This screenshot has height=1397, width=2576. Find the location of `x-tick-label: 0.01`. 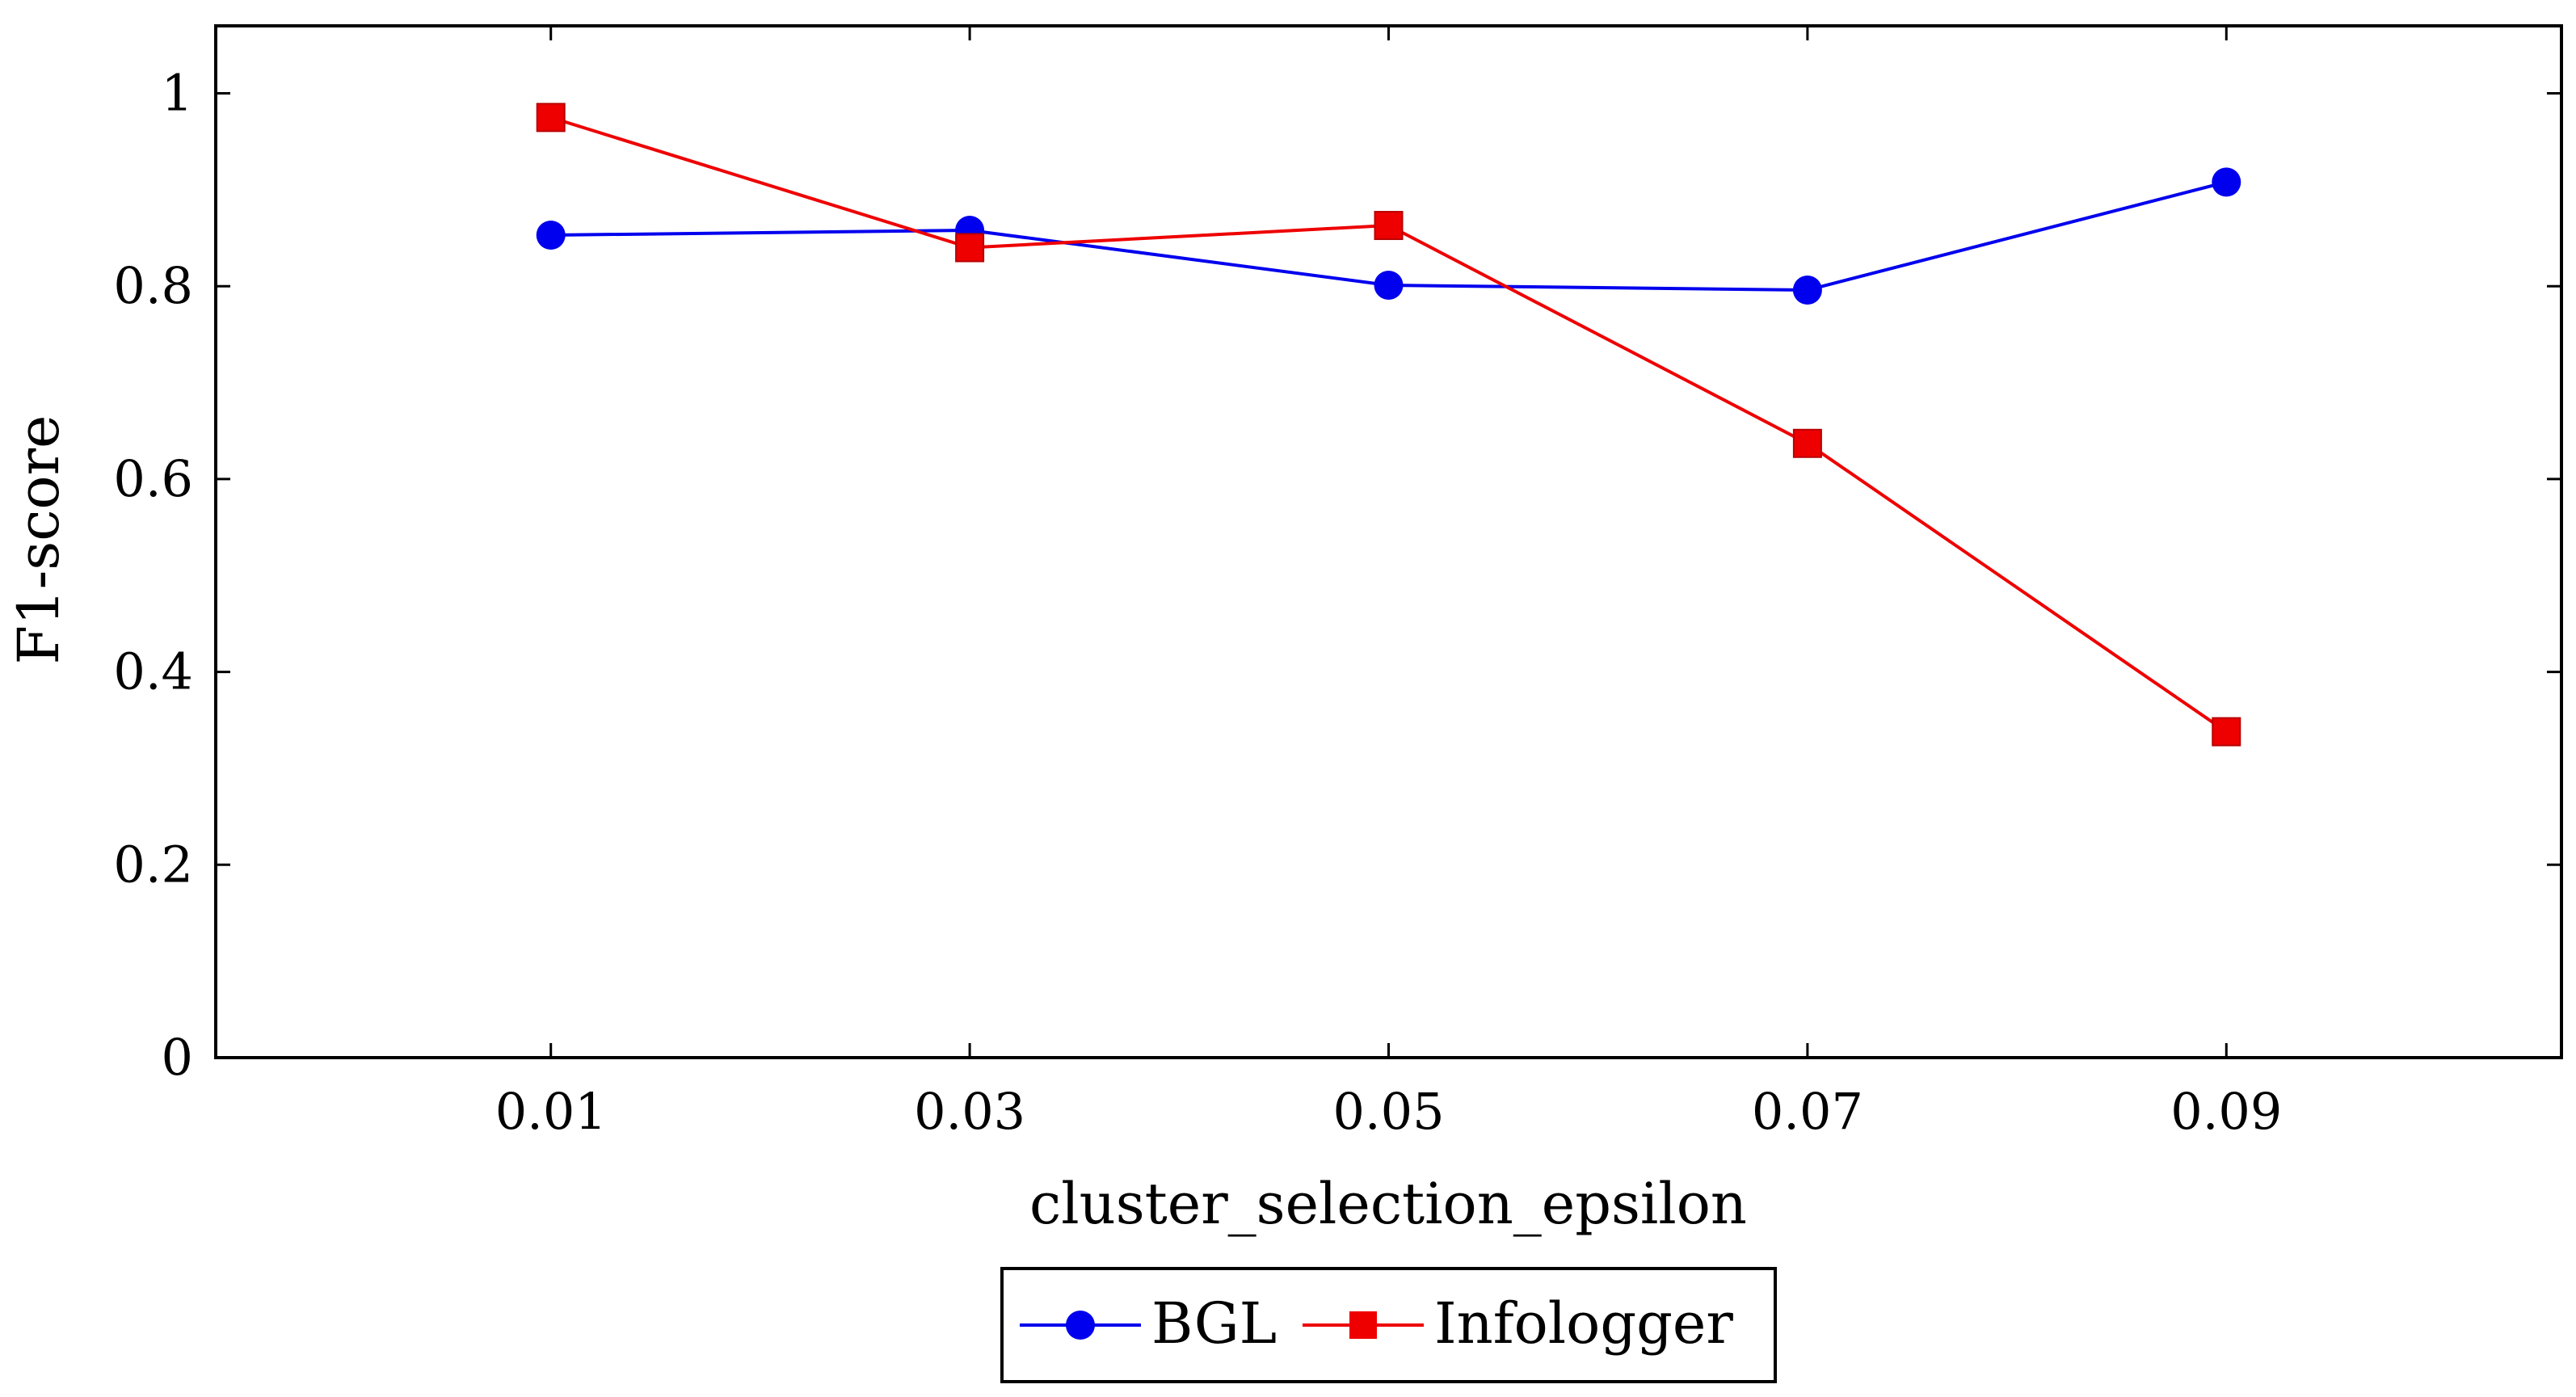

x-tick-label: 0.01 is located at coordinates (551, 1111).